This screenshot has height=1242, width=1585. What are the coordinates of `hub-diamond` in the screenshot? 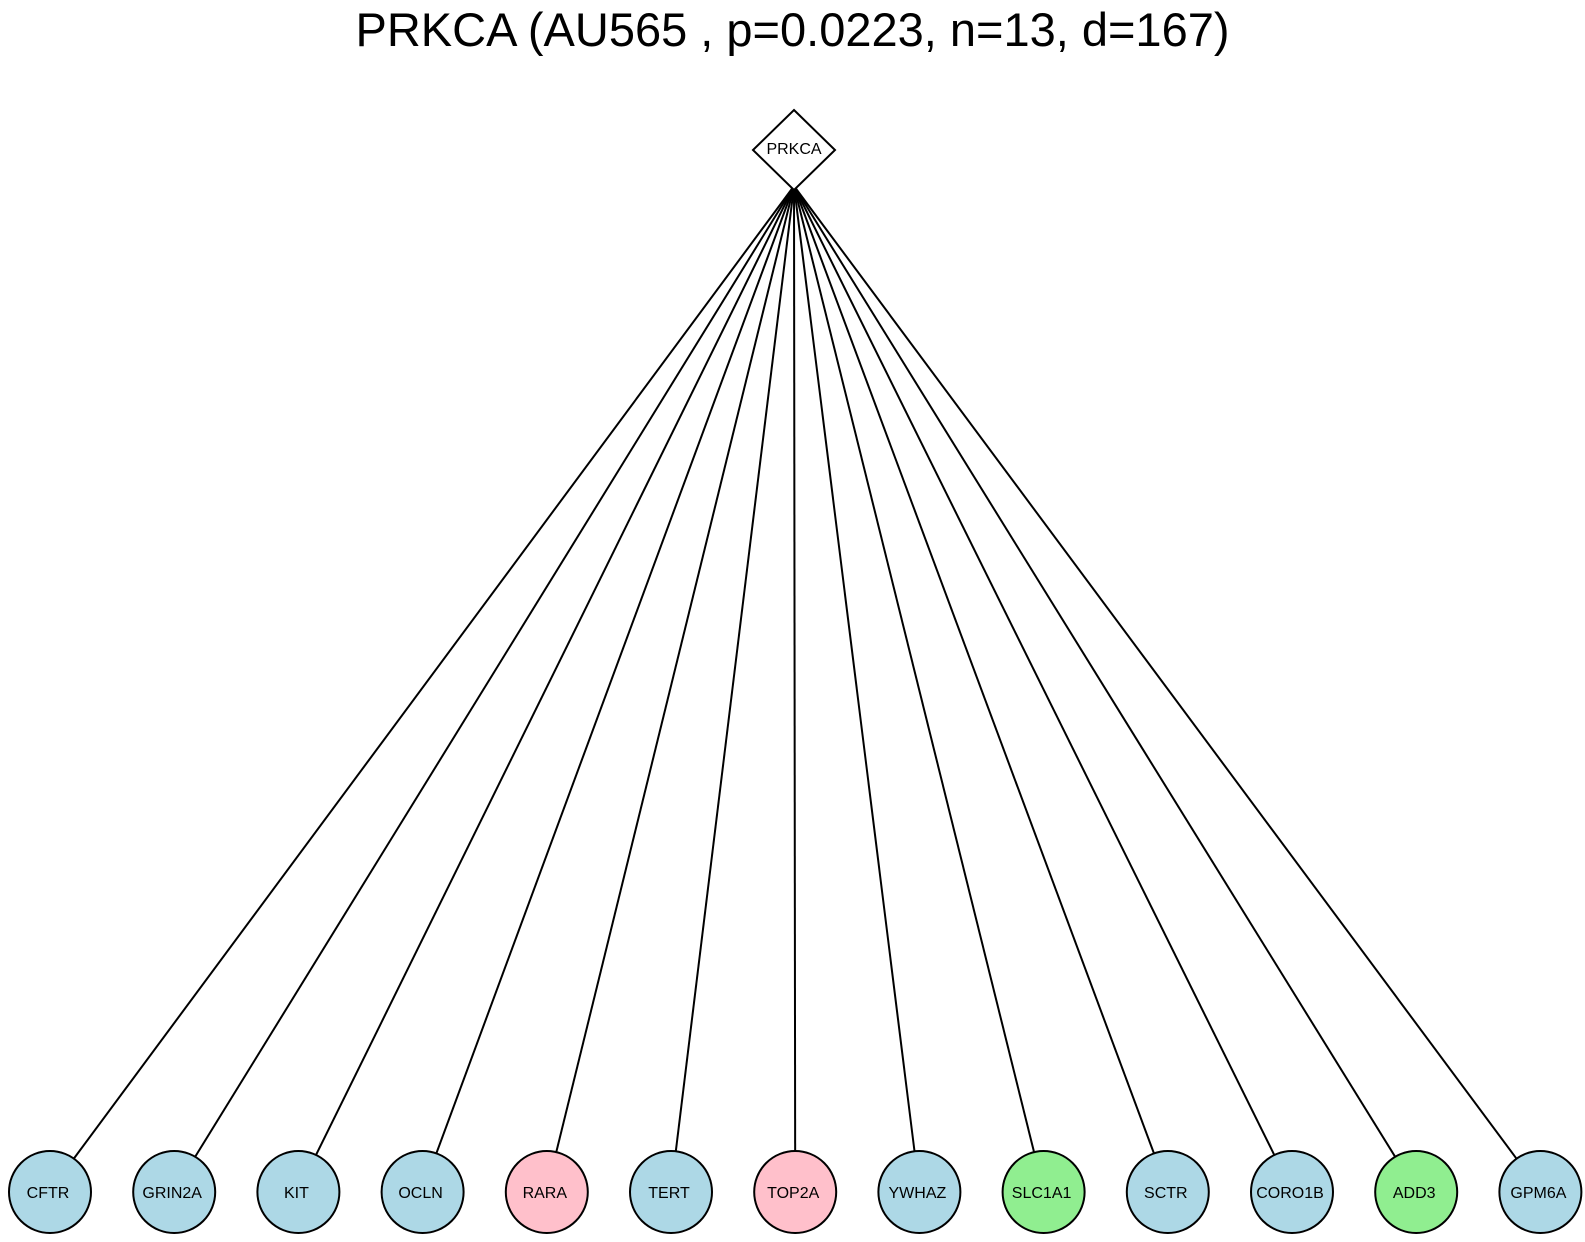 It's located at (794, 150).